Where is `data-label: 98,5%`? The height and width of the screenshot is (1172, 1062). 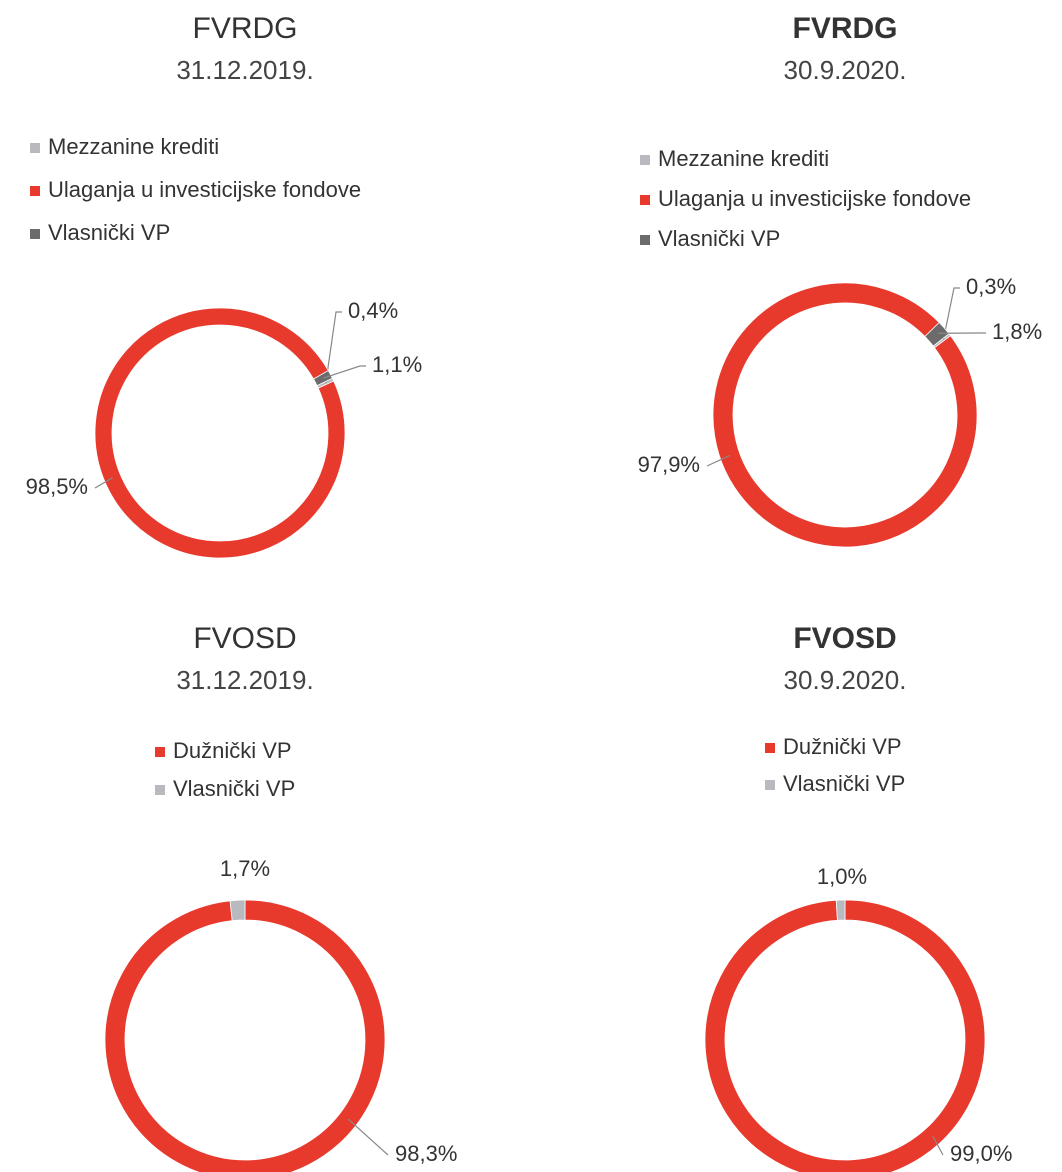
data-label: 98,5% is located at coordinates (57, 486).